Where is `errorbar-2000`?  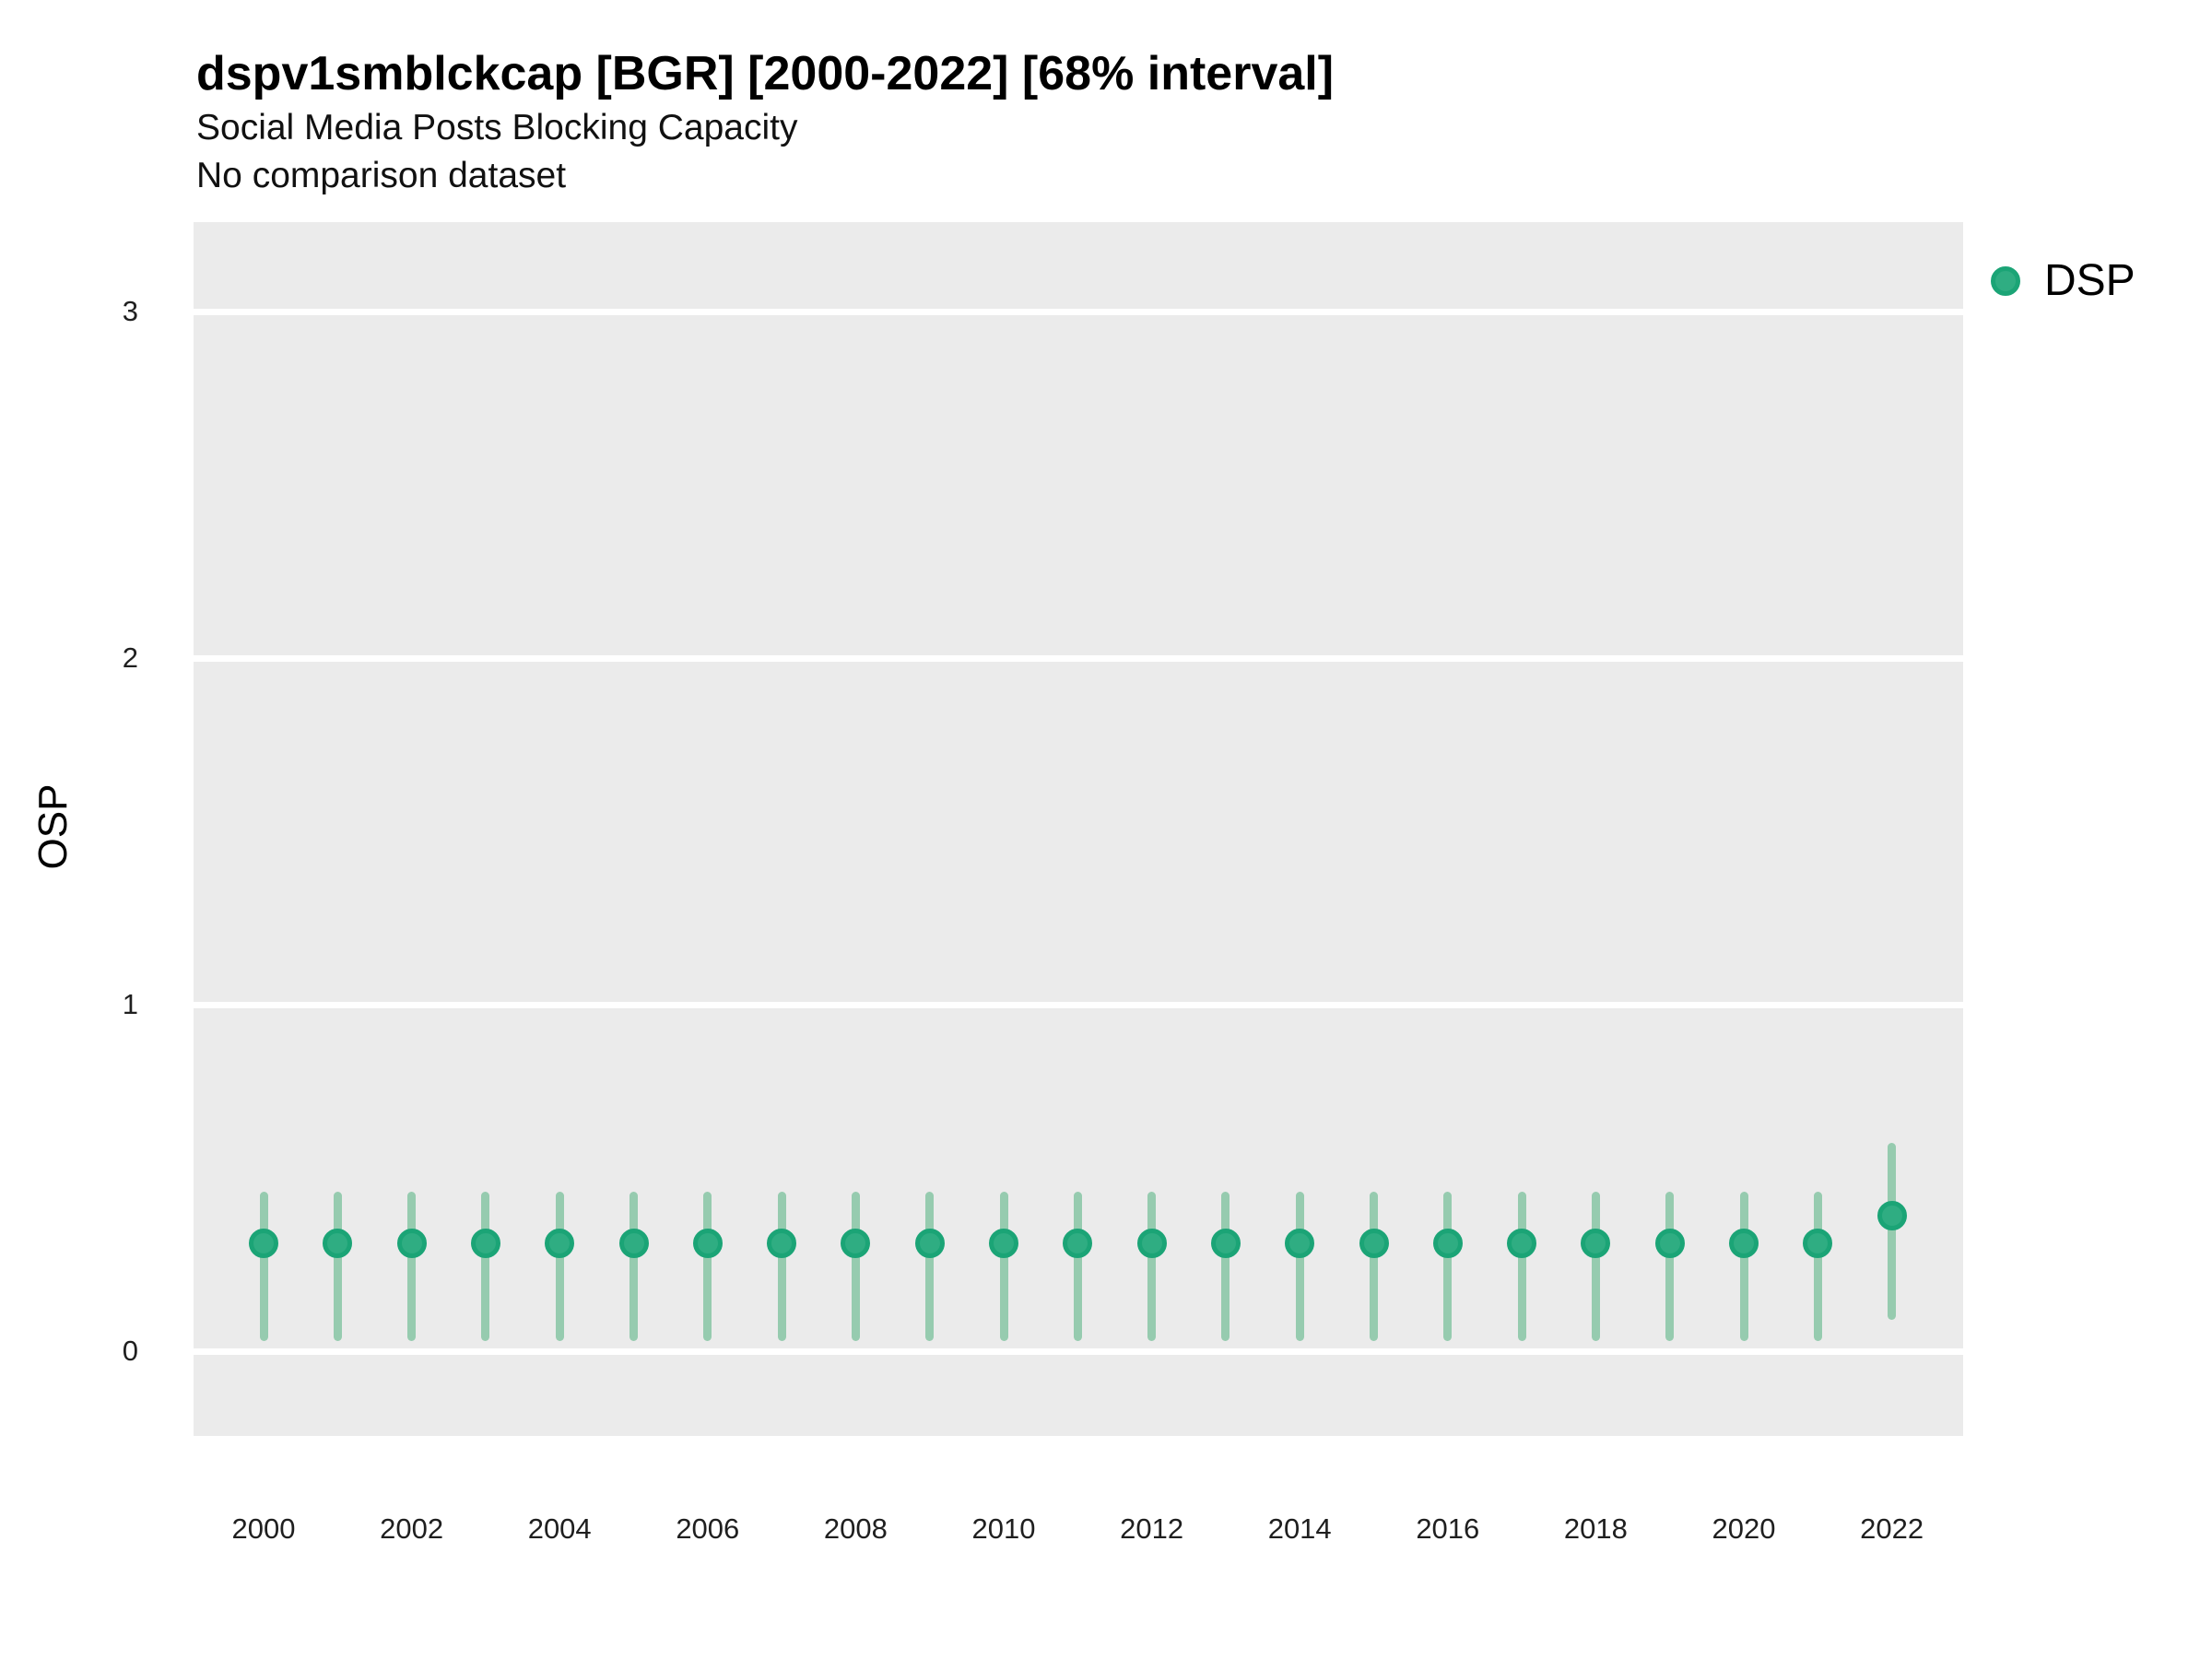
errorbar-2000 is located at coordinates (263, 1266).